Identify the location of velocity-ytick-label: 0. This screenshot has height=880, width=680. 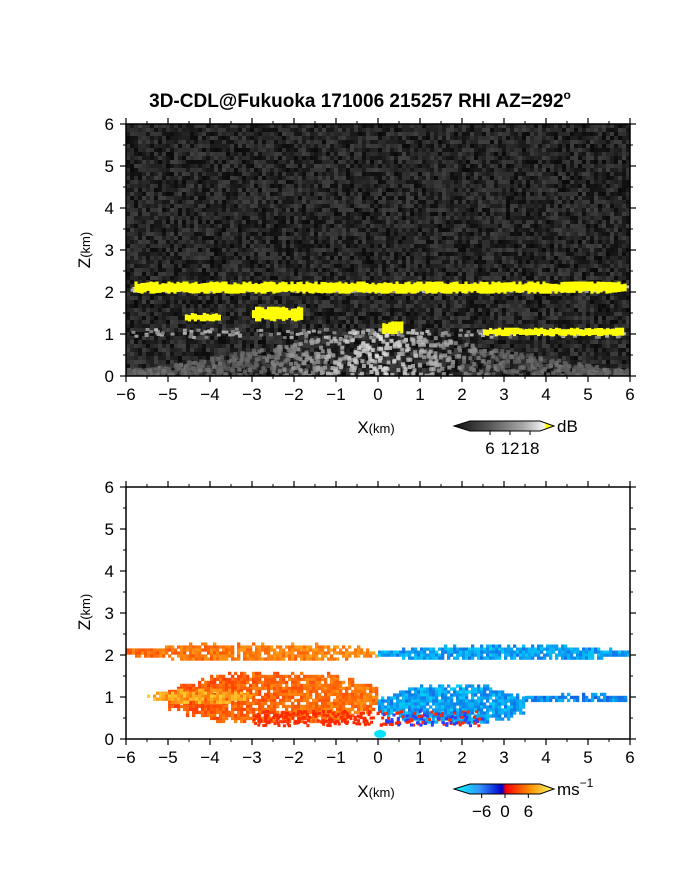
(109, 739).